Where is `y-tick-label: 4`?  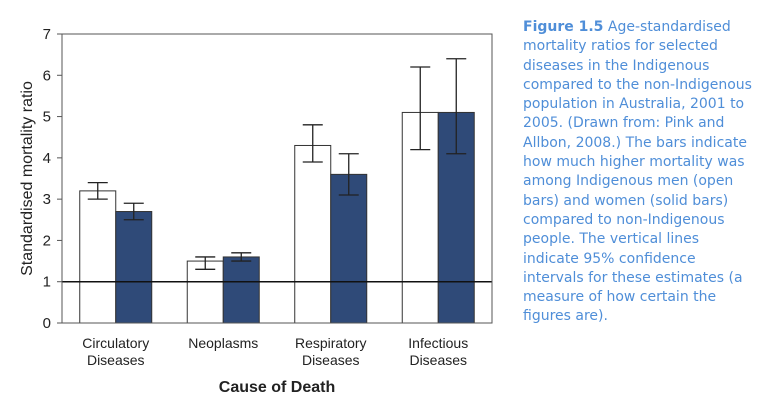 y-tick-label: 4 is located at coordinates (47, 158).